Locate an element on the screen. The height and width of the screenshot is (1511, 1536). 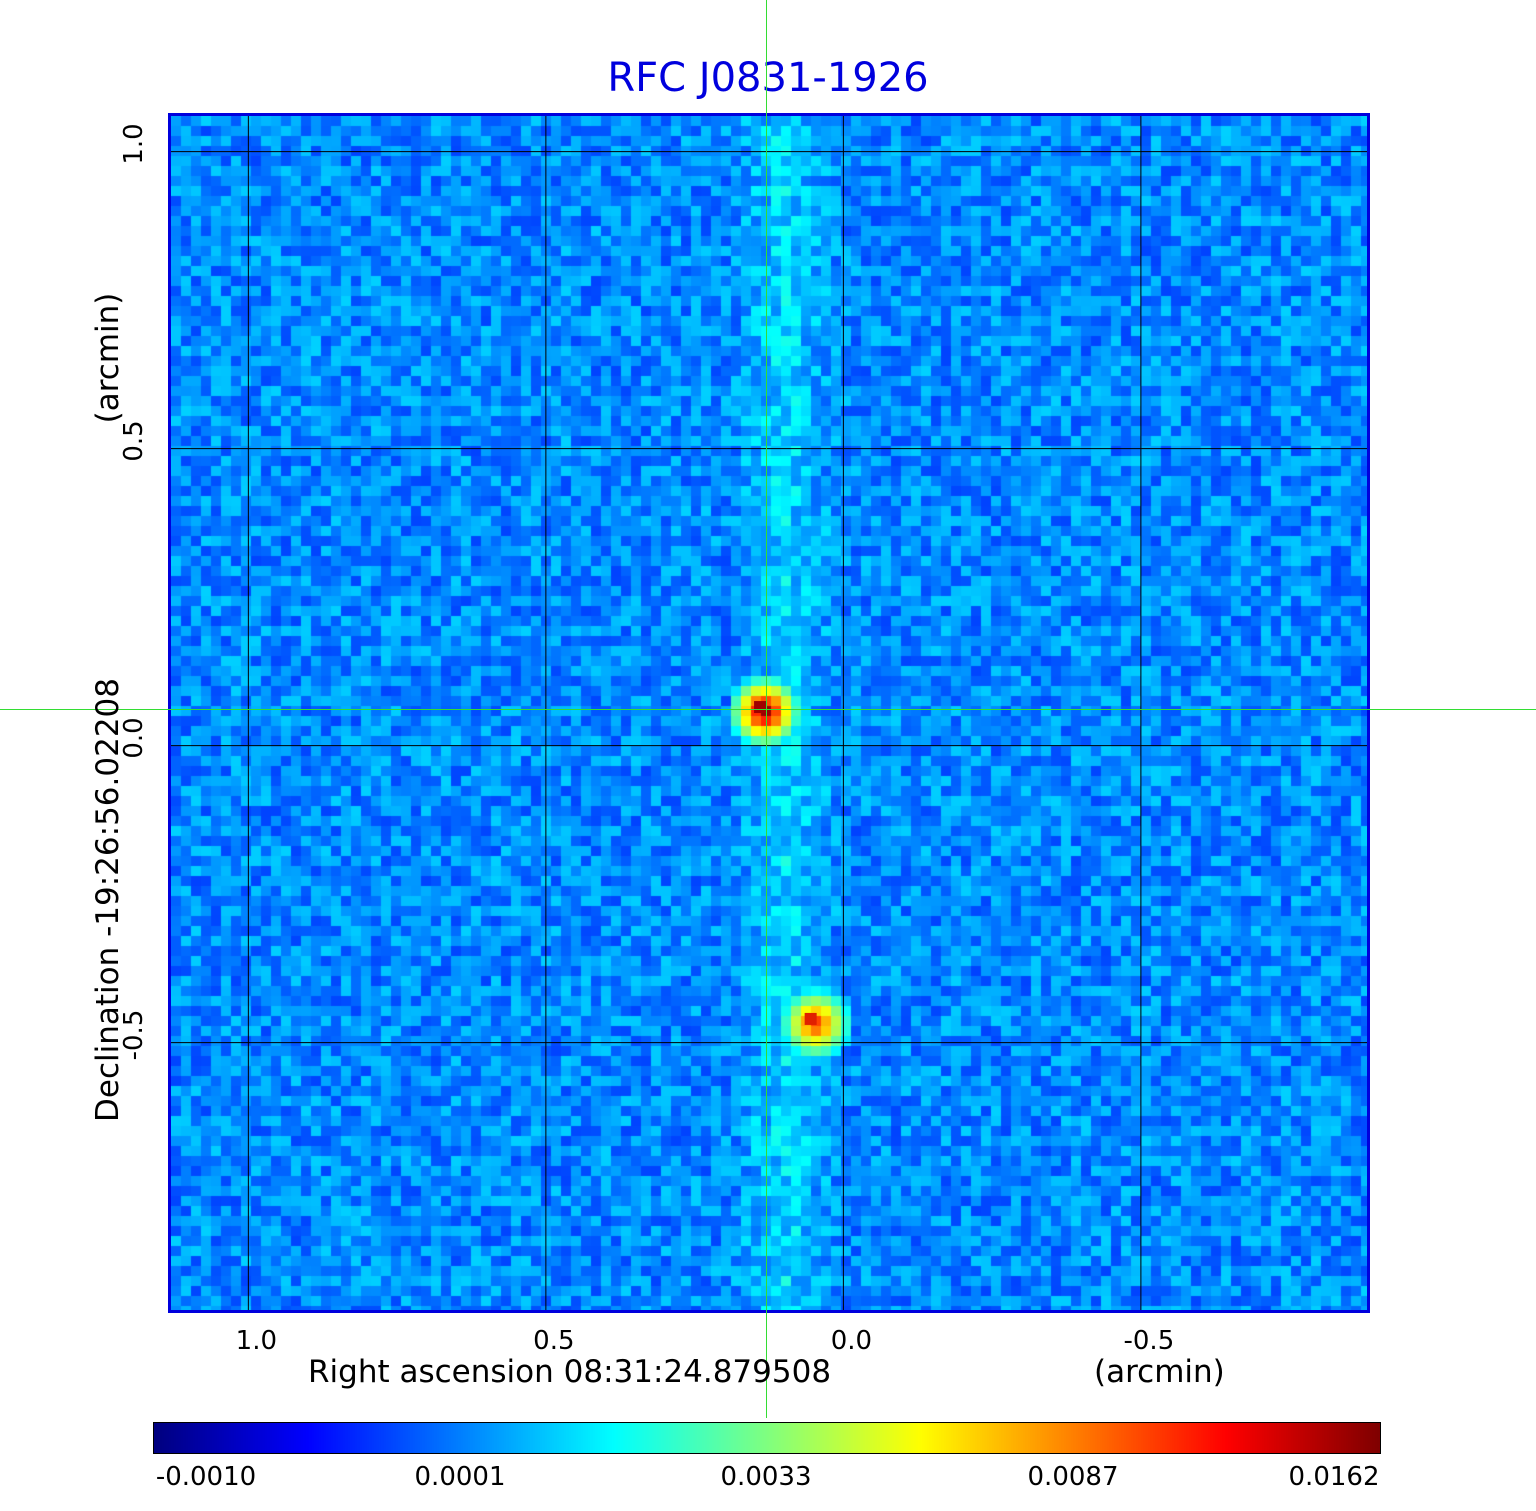
x-axis-label: Right ascension 08:31:24.879508 is located at coordinates (570, 1372).